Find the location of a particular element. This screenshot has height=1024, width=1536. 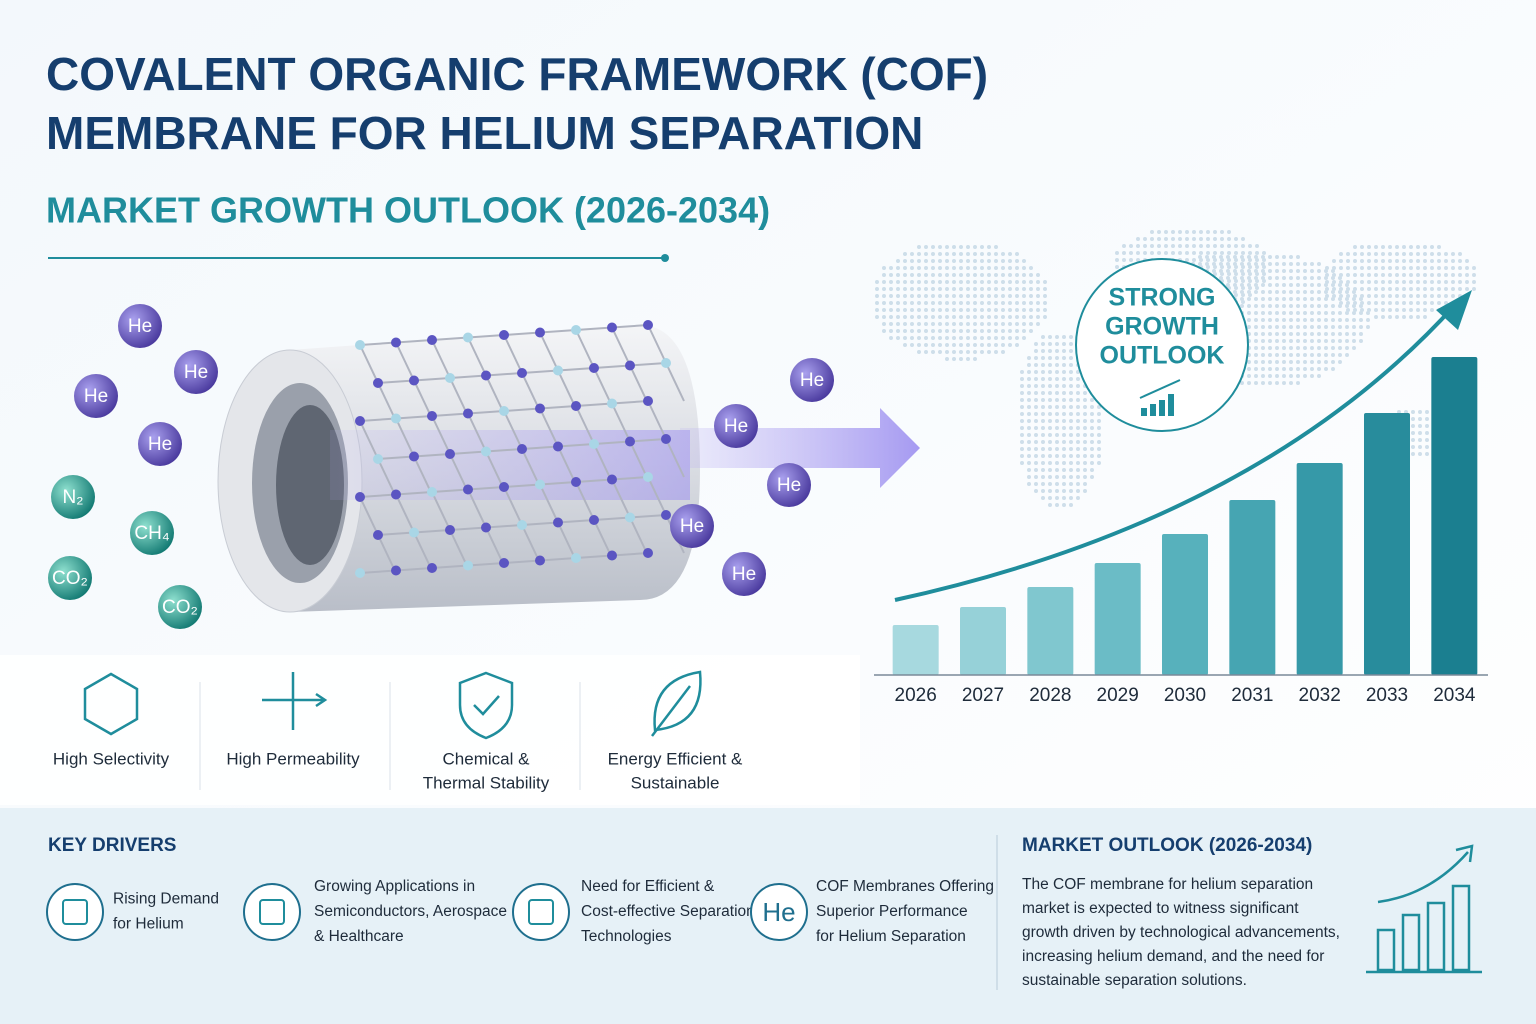

molecule-label: CO₂ is located at coordinates (180, 607).